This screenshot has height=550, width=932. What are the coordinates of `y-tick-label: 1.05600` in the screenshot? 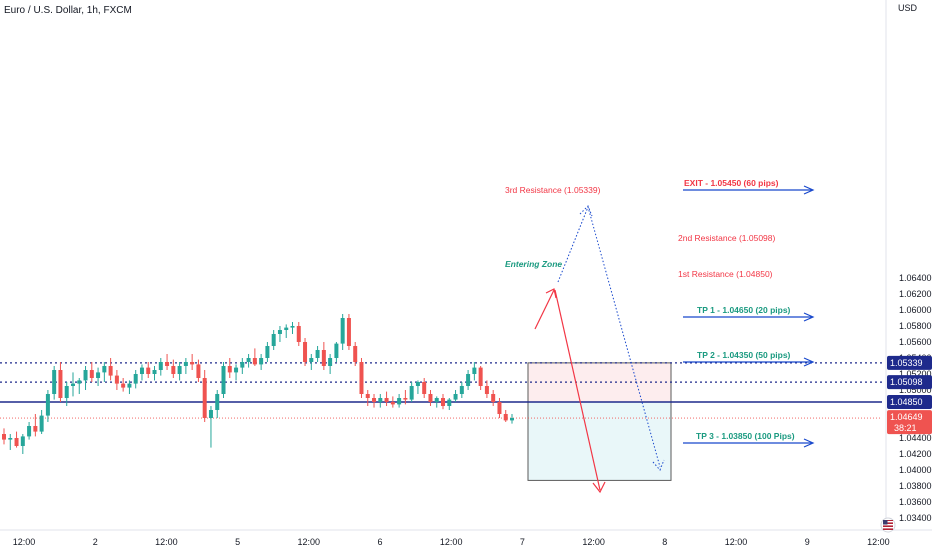 It's located at (915, 342).